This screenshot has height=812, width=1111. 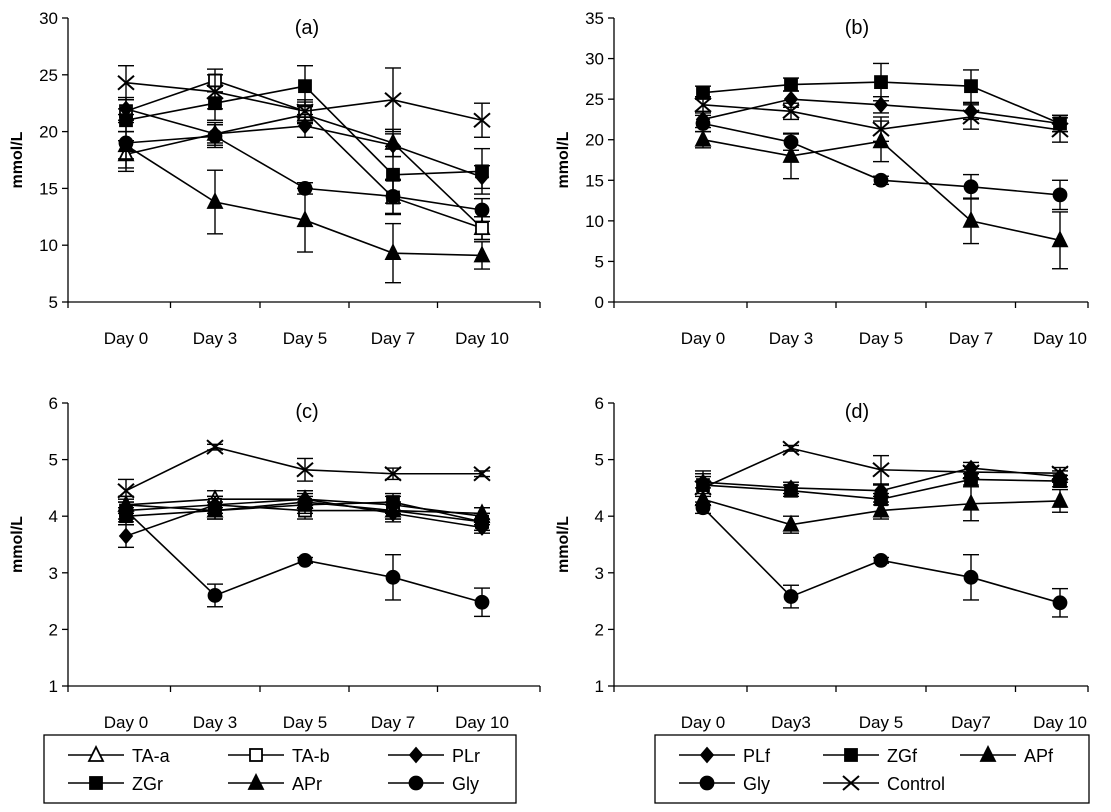 What do you see at coordinates (857, 412) in the screenshot?
I see `panel-title: (d)` at bounding box center [857, 412].